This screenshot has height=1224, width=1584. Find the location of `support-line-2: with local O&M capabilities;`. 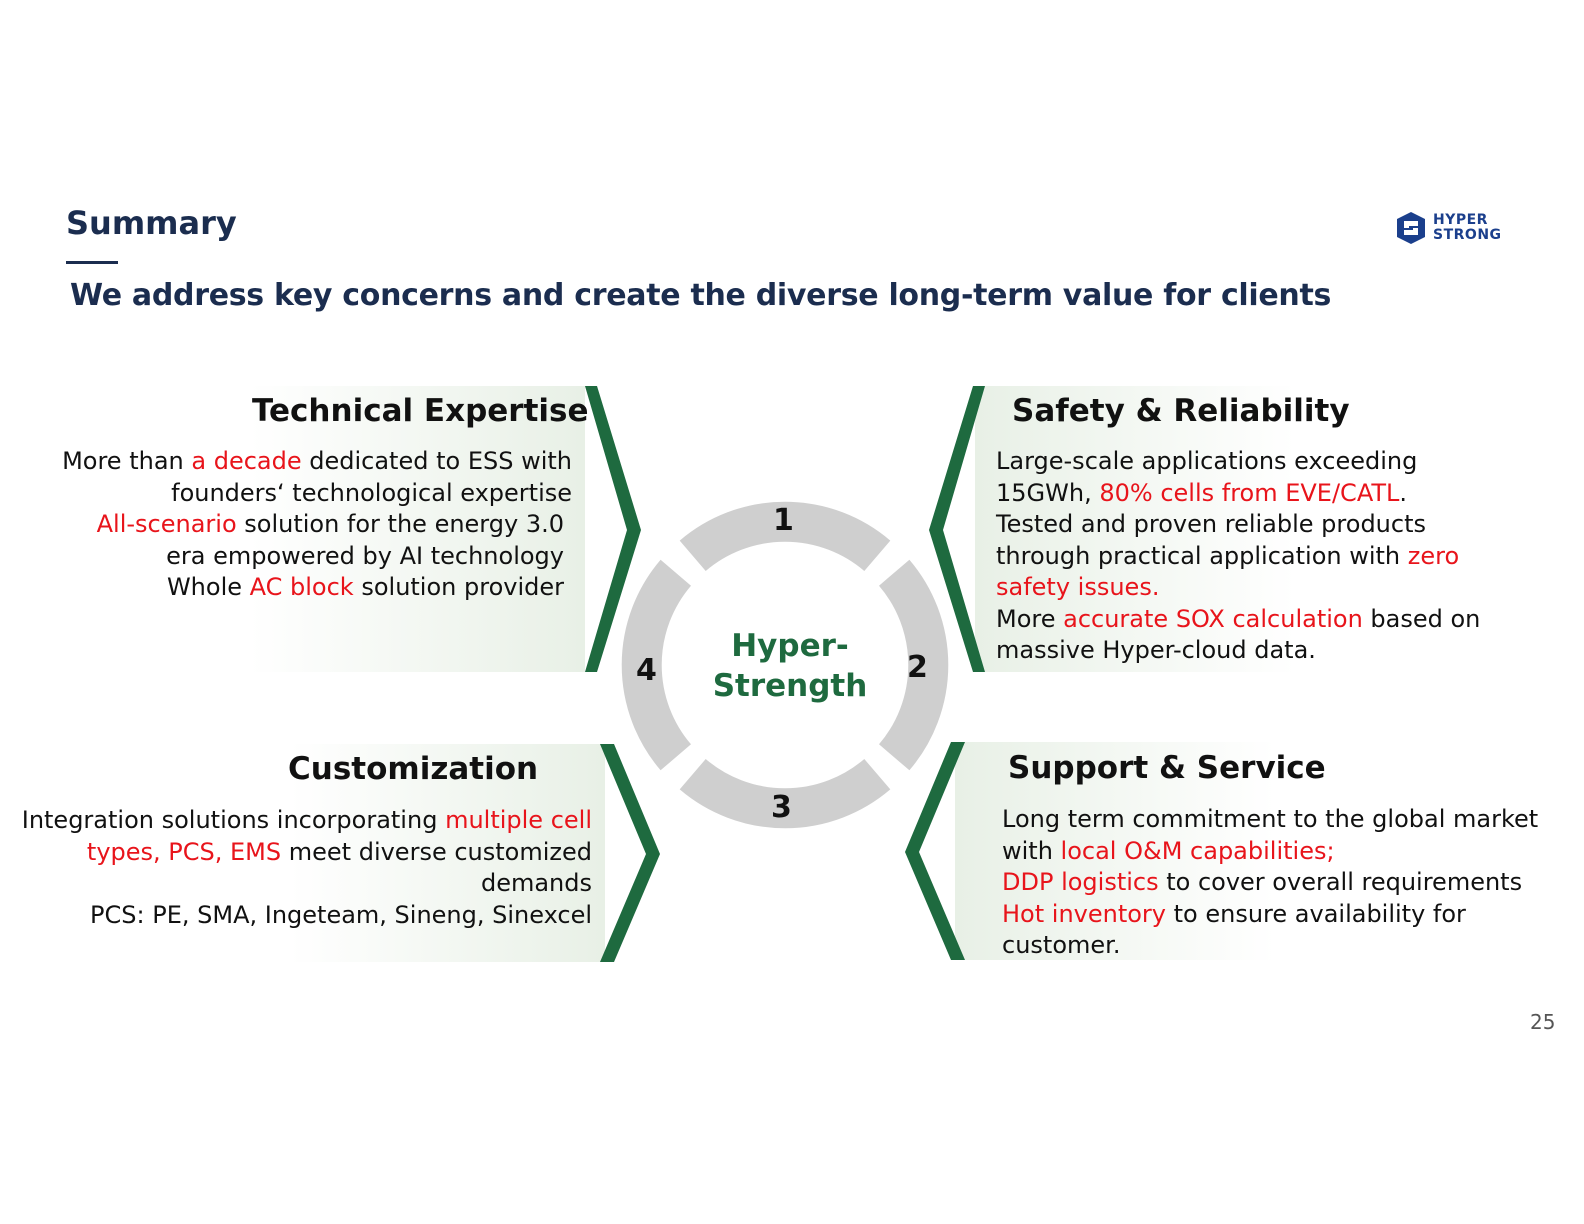

support-line-2: with local O&M capabilities; is located at coordinates (1168, 850).